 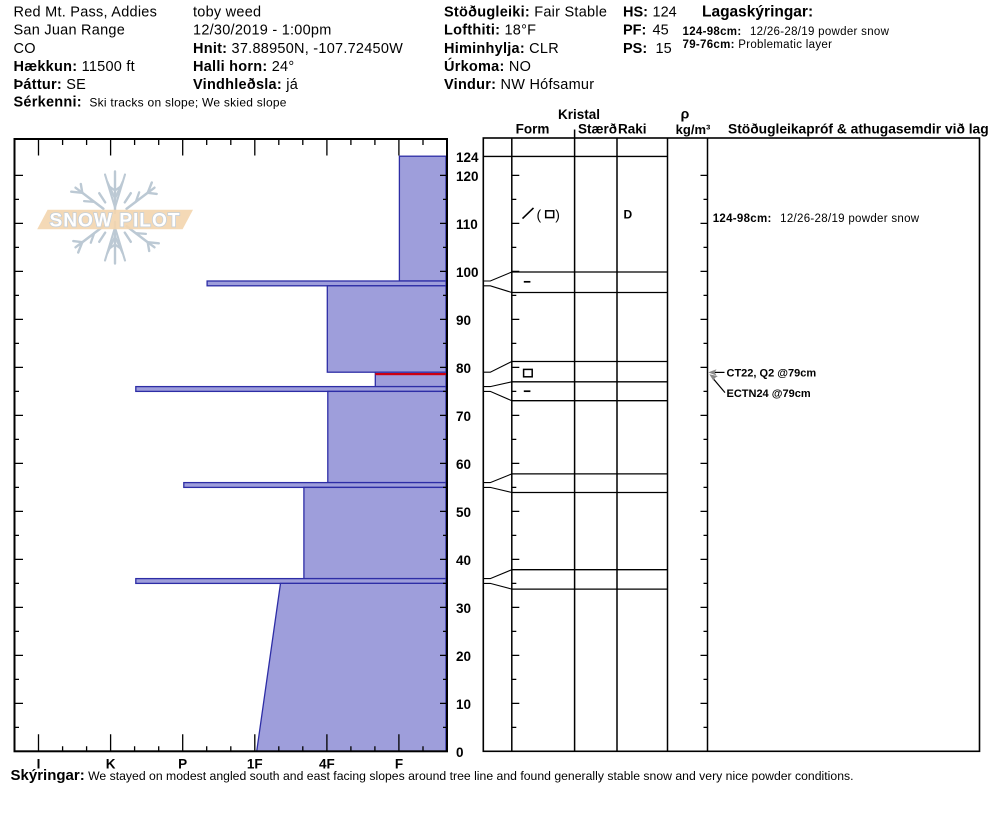 What do you see at coordinates (664, 49) in the screenshot?
I see `svg-text: 15` at bounding box center [664, 49].